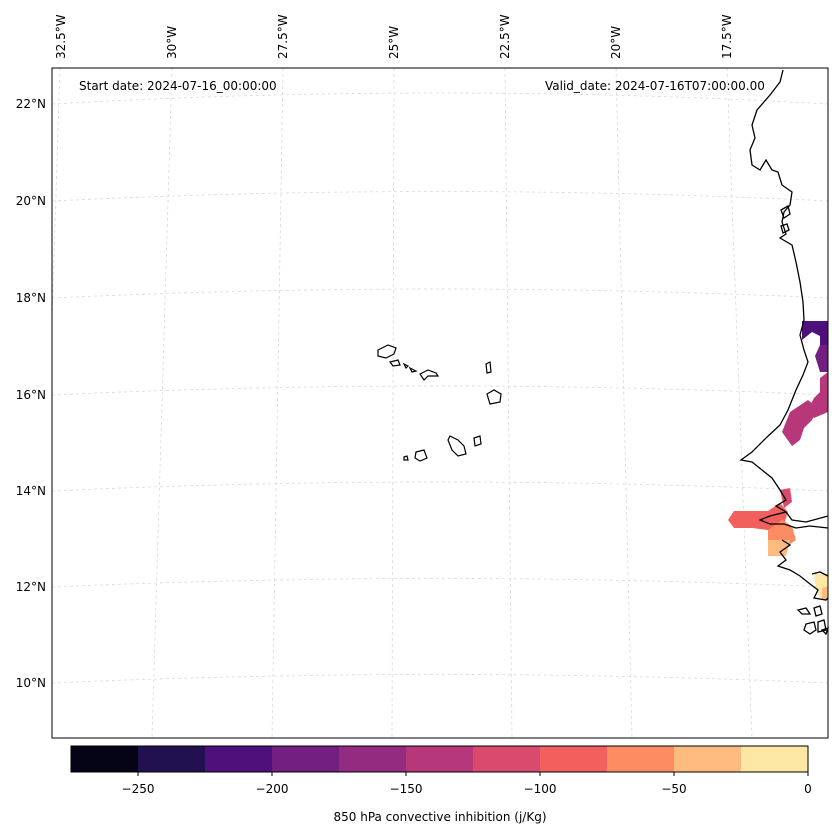 This screenshot has width=837, height=836. I want to click on island-santa-luzia, so click(406, 366).